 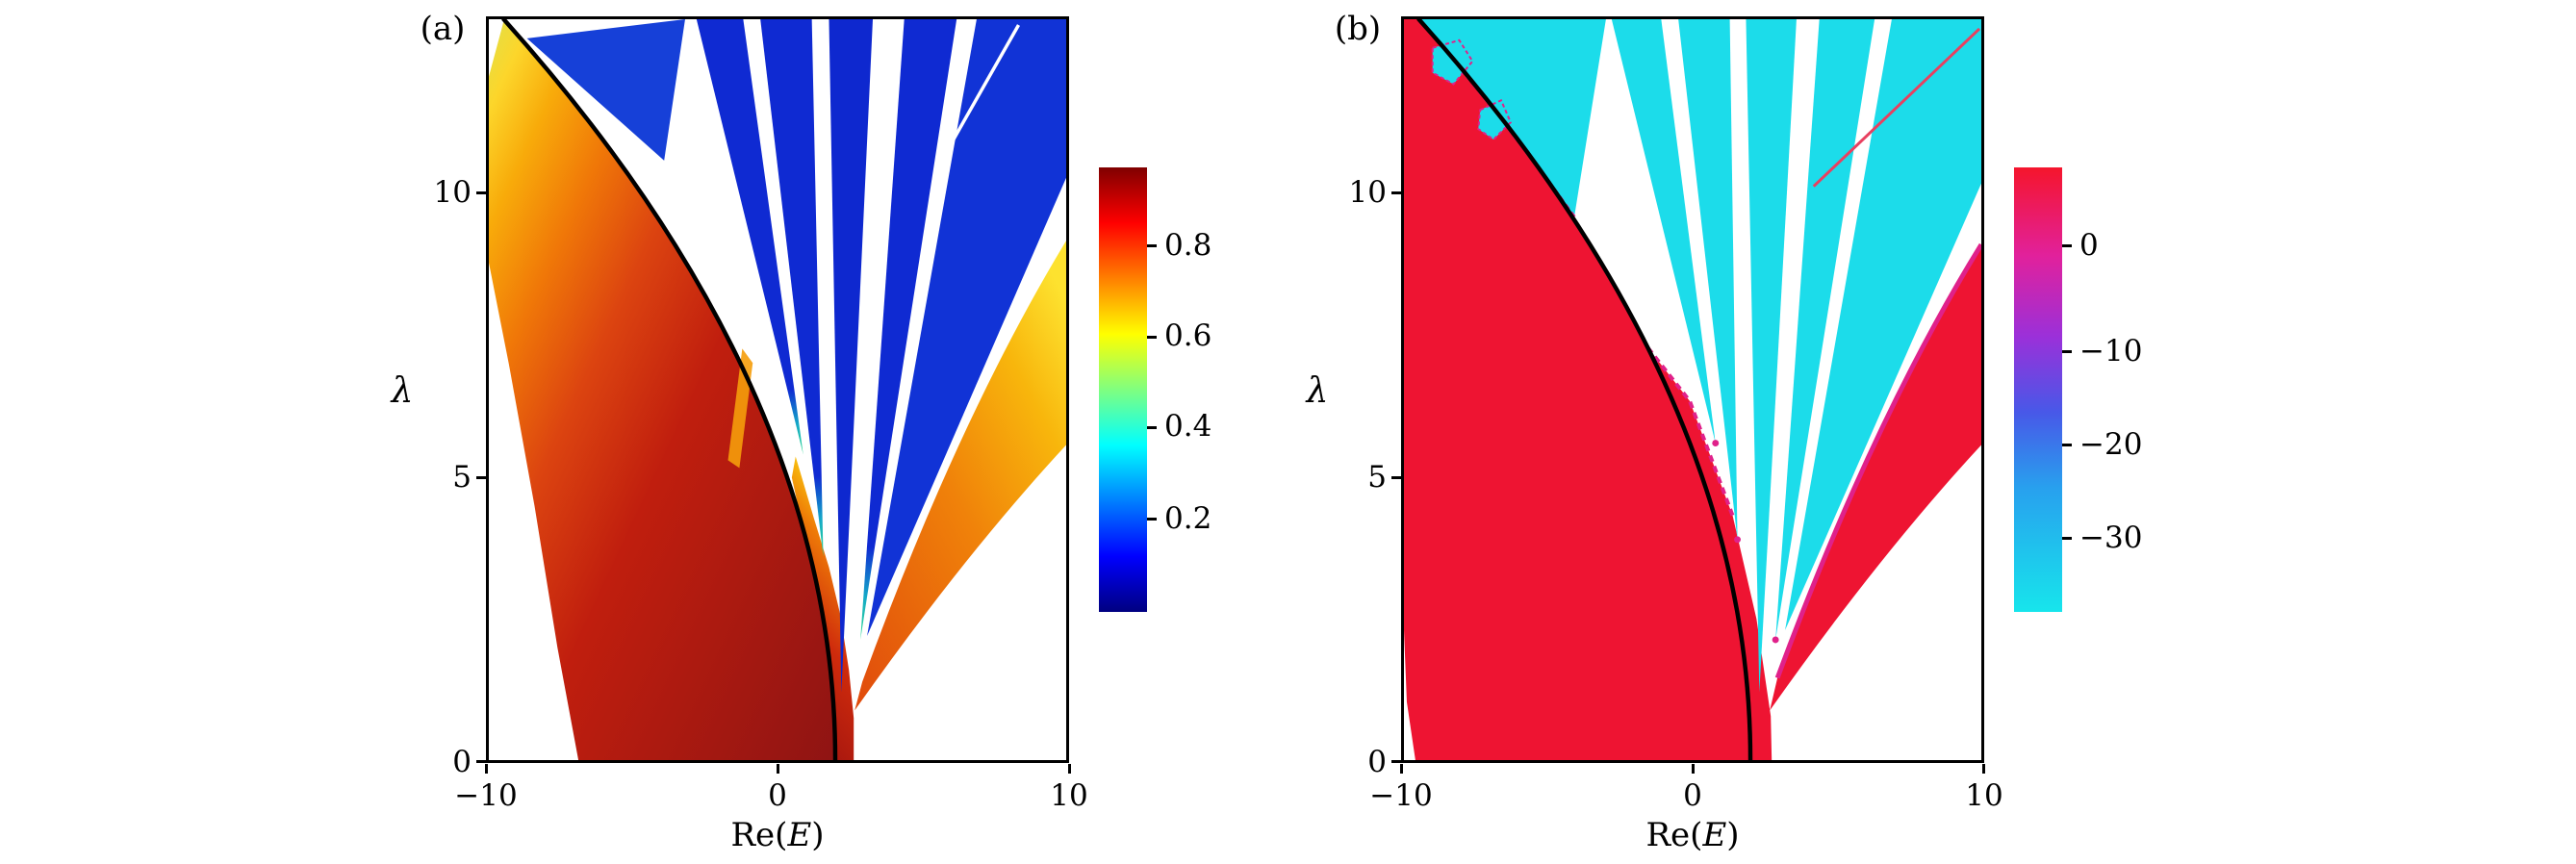 I want to click on colorbar-tick-label: −20, so click(x=2111, y=444).